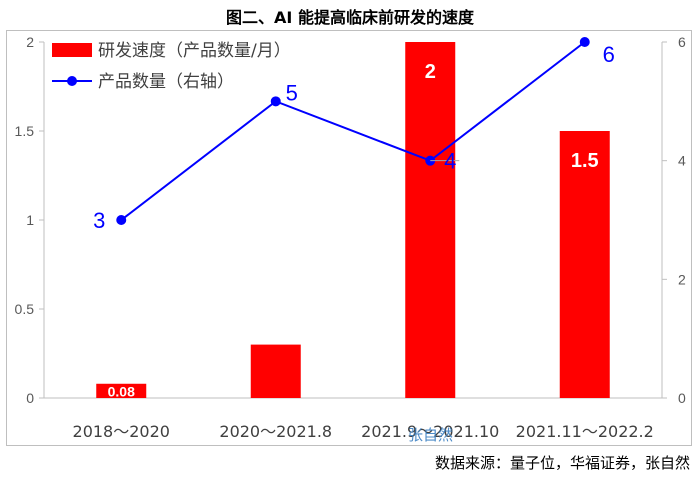 The width and height of the screenshot is (700, 477). What do you see at coordinates (562, 463) in the screenshot?
I see `source-note: 数据来源：量子位，华福证券，张自然` at bounding box center [562, 463].